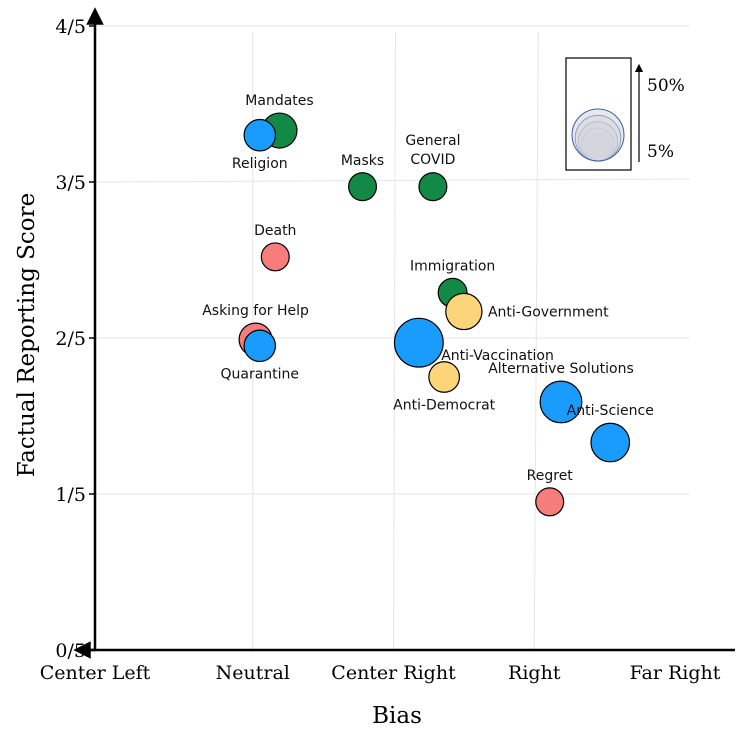 Image resolution: width=747 pixels, height=753 pixels. Describe the element at coordinates (610, 442) in the screenshot. I see `bubble-anti-science` at that location.